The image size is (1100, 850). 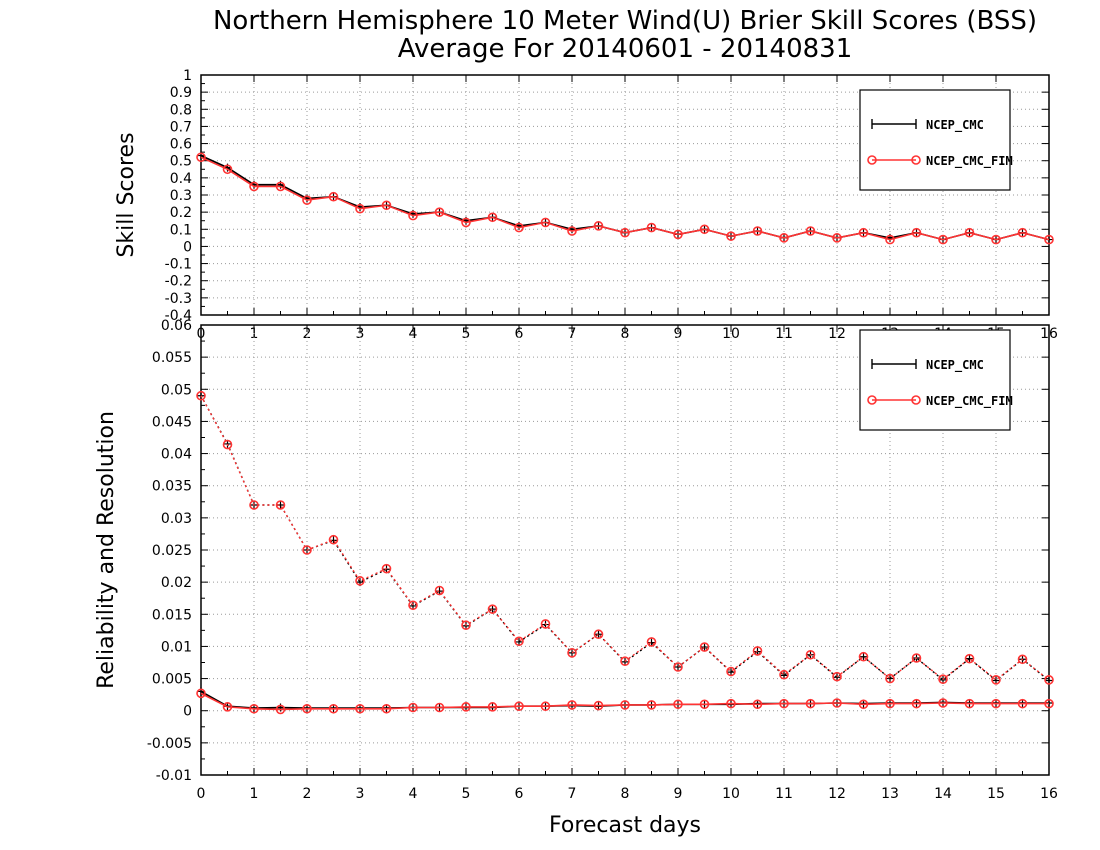 I want to click on y-tick-label: 0.04, so click(x=176, y=455).